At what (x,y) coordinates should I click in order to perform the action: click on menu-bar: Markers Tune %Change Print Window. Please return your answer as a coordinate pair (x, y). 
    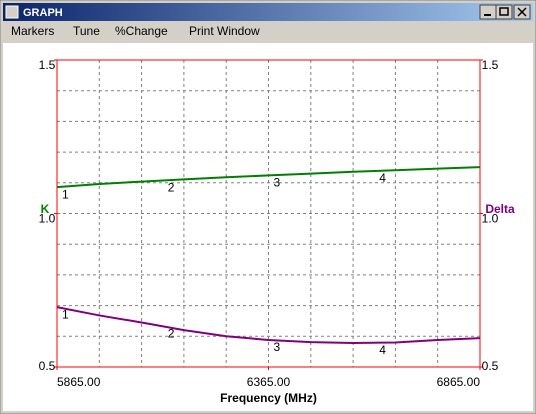
    Looking at the image, I should click on (135, 31).